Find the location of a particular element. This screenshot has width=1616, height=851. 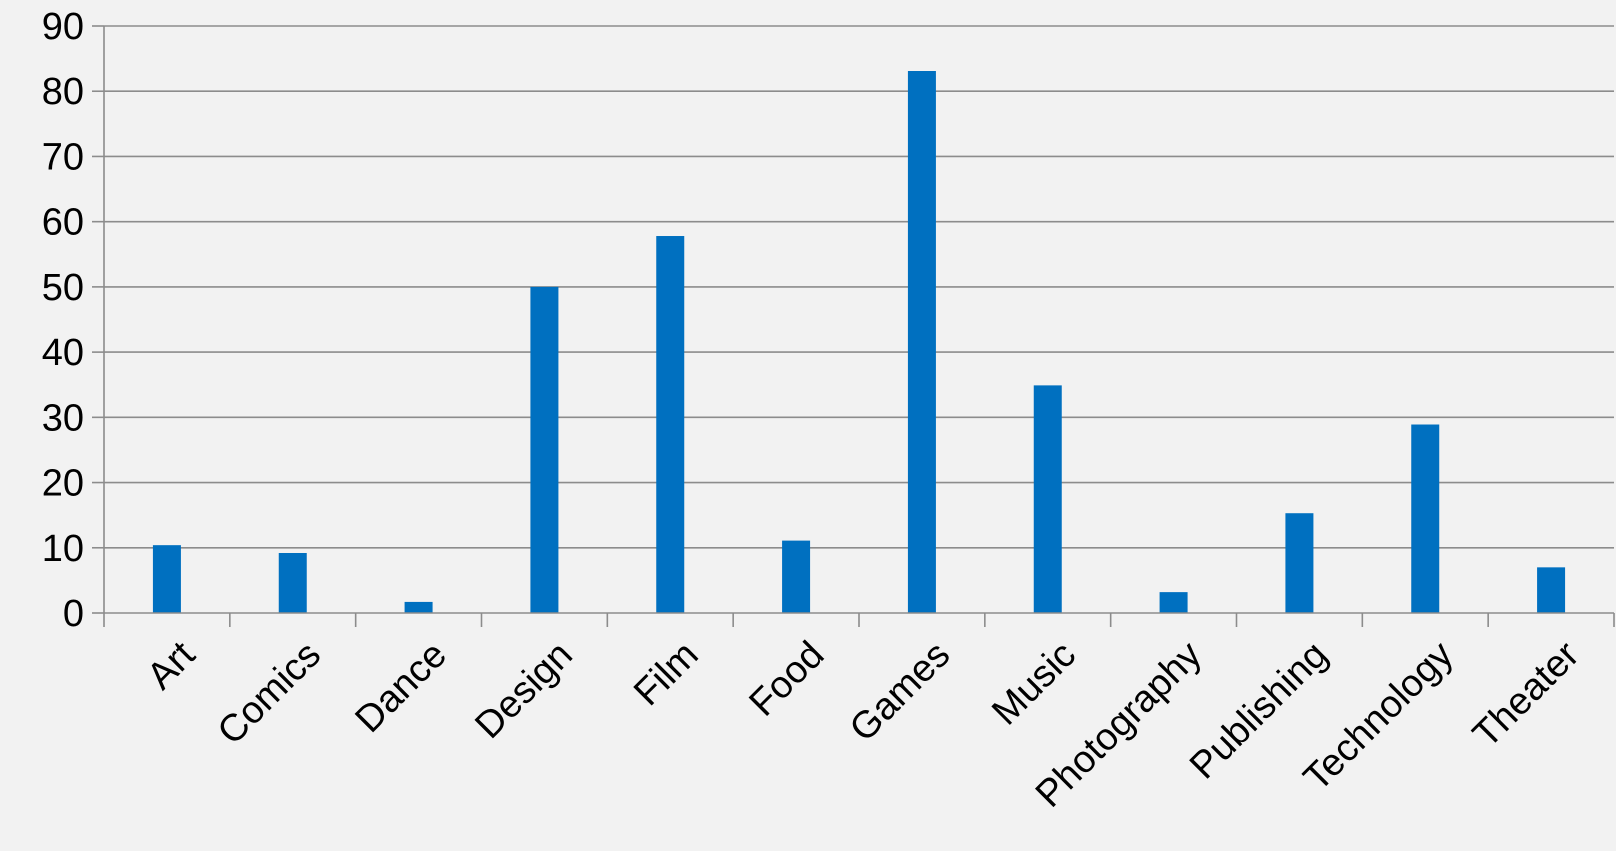

y-axis-tick-labels: 0 10 20 30 40 50 60 70 80 90 is located at coordinates (63, 320).